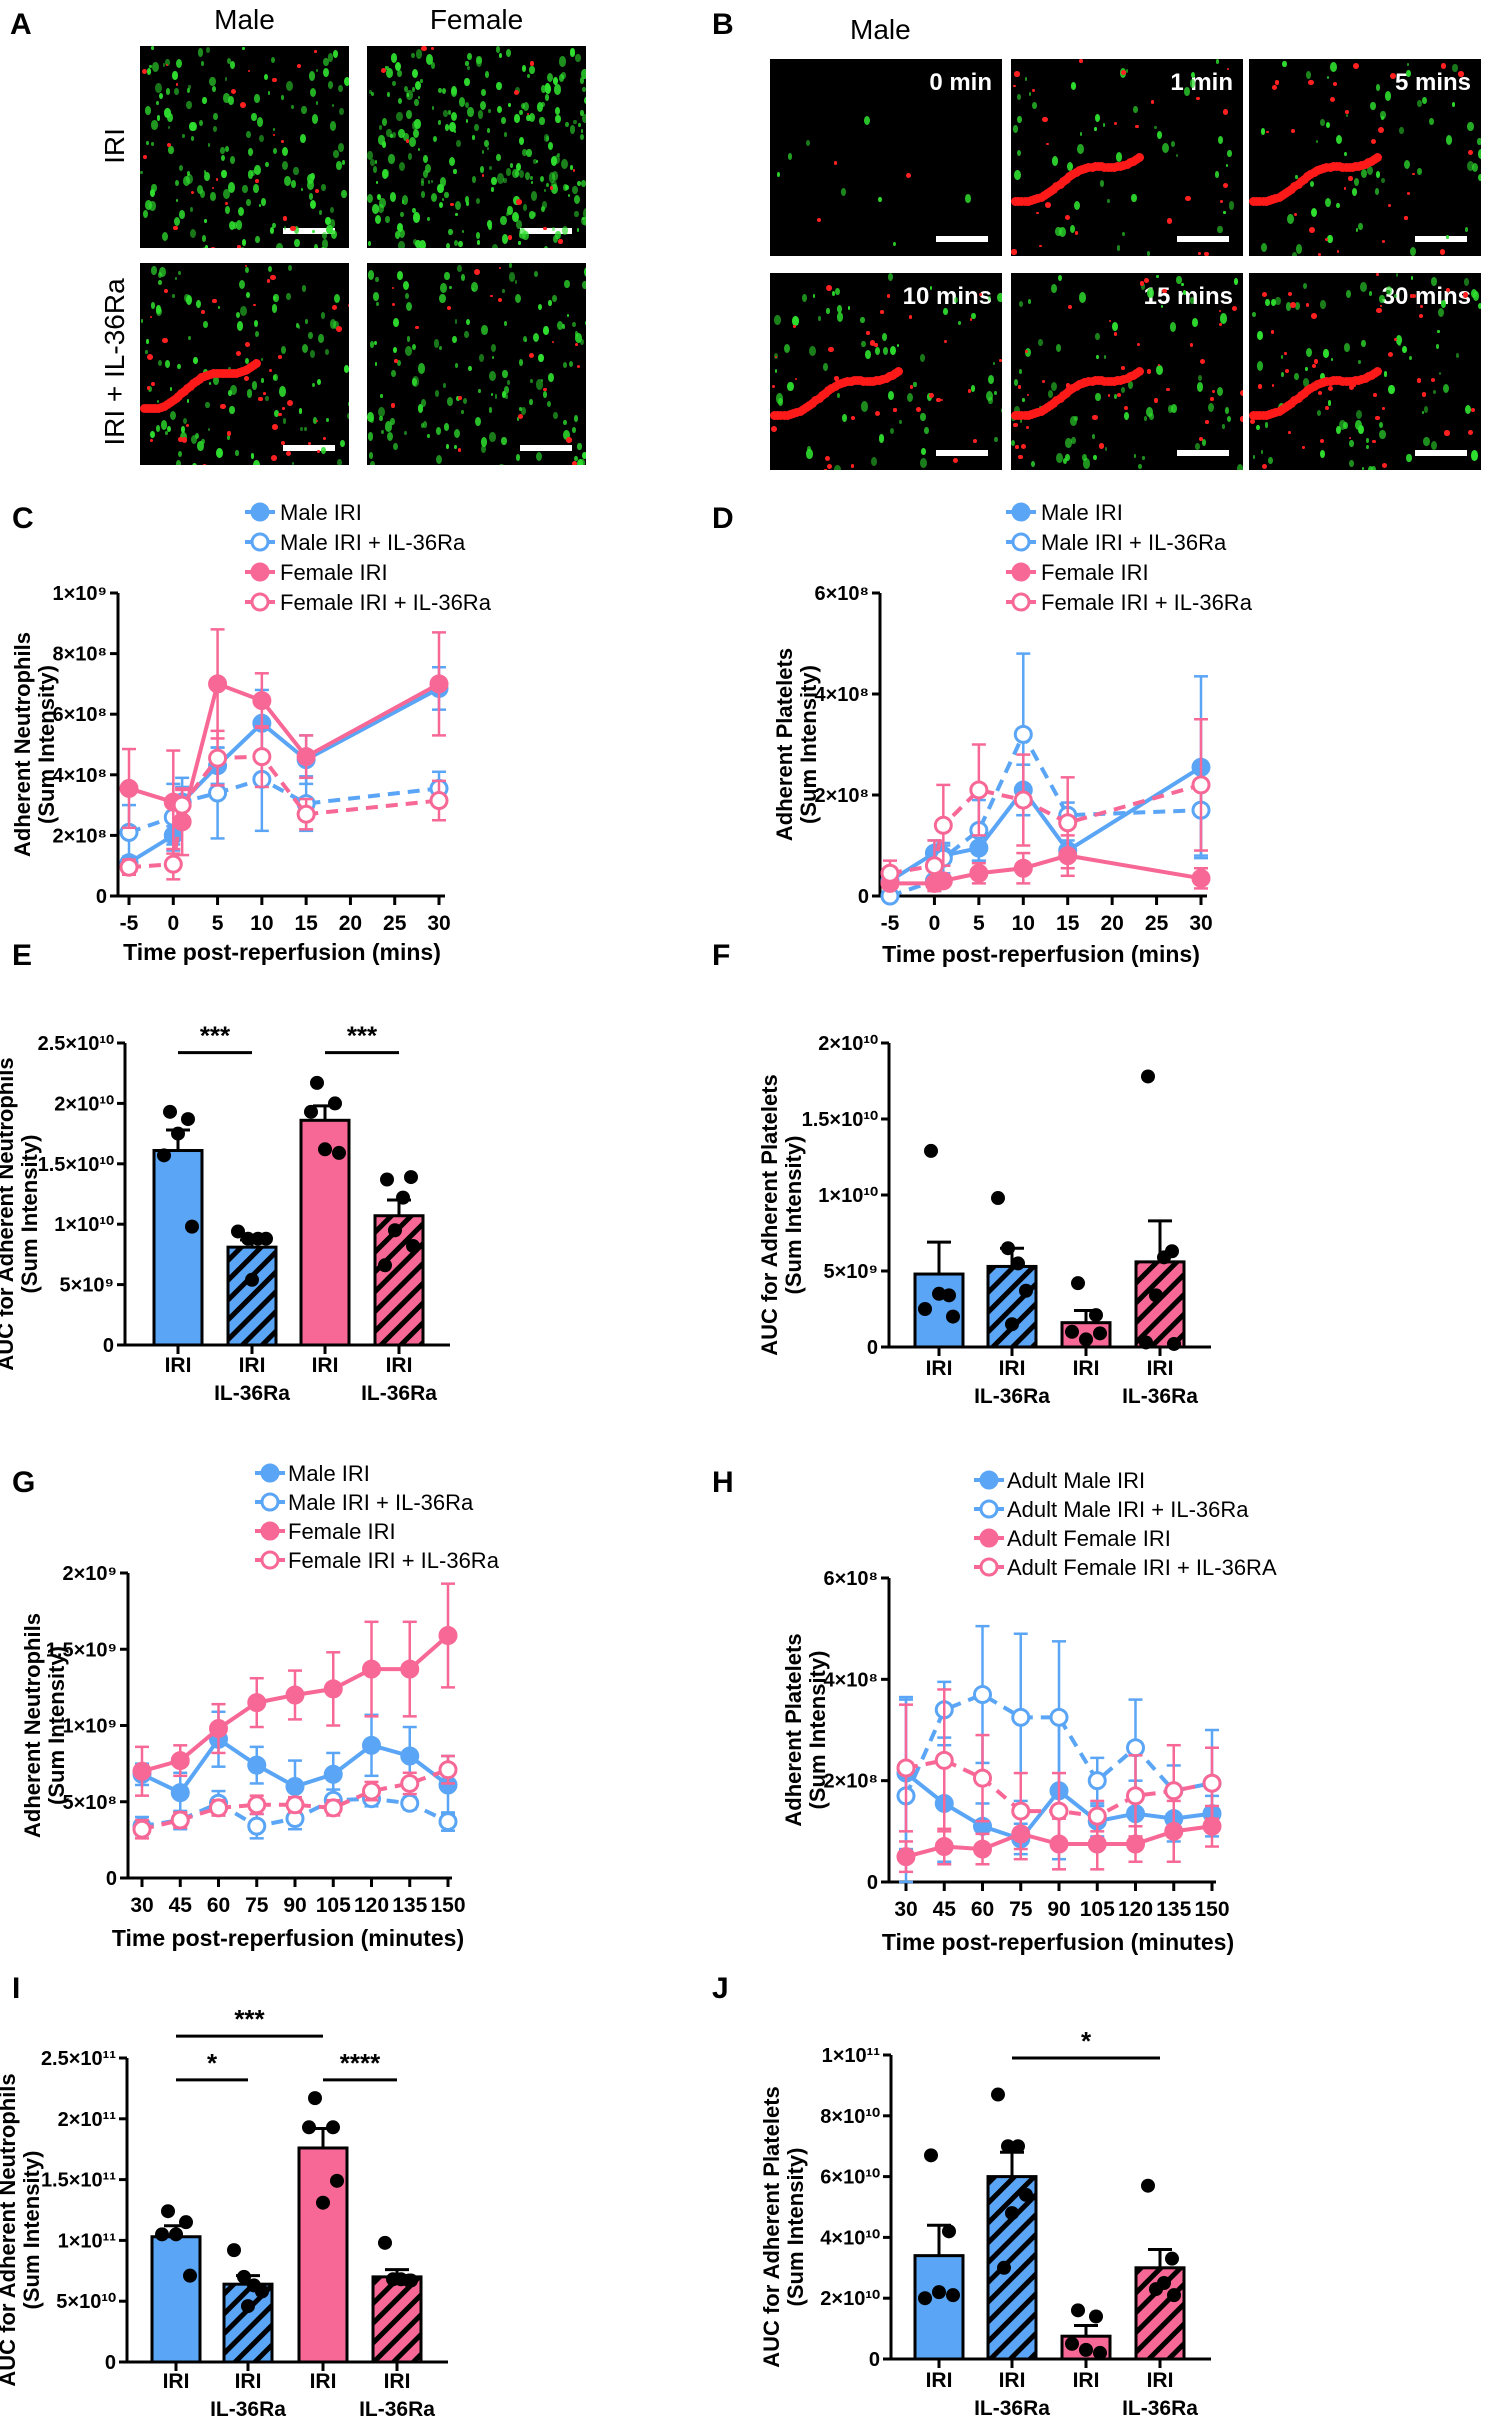 The image size is (1488, 2430). I want to click on x-tick-label: 75, so click(257, 1905).